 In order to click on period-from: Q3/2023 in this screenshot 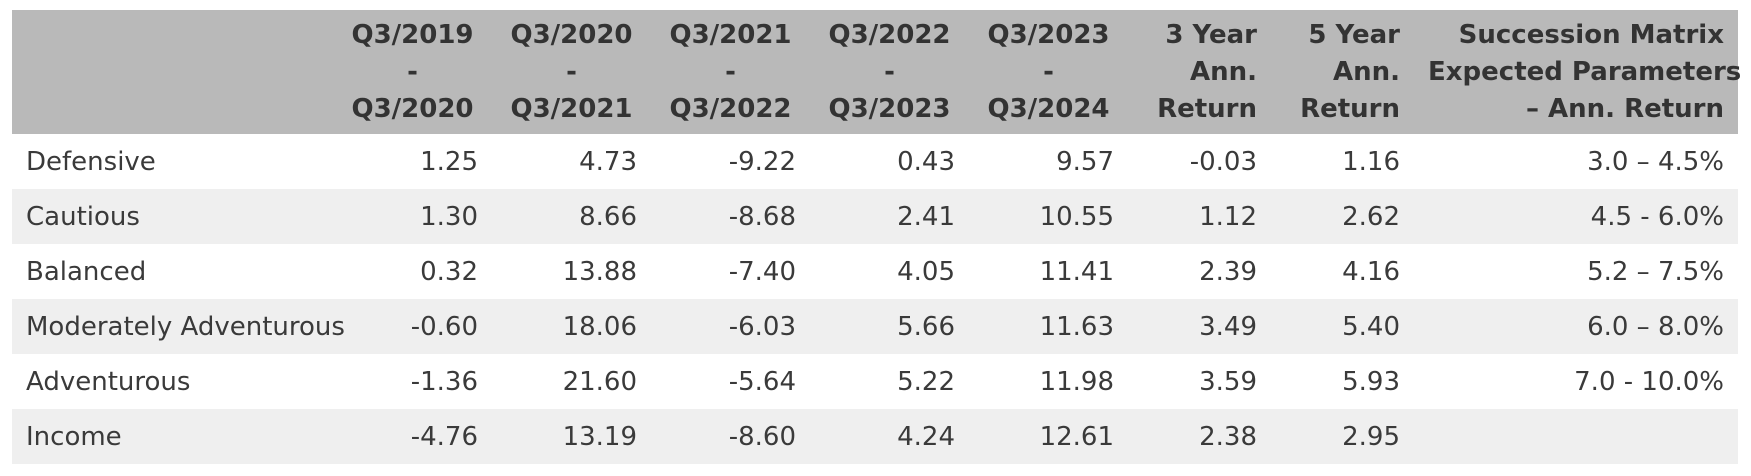, I will do `click(1048, 35)`.